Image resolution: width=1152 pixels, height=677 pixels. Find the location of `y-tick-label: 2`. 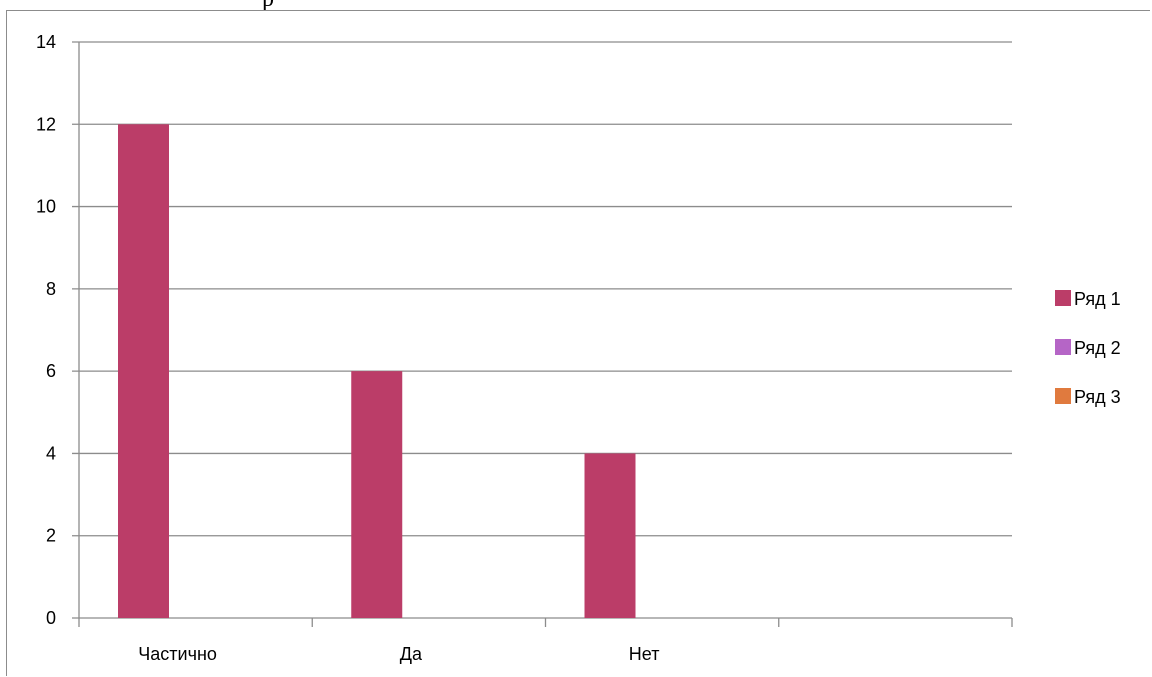

y-tick-label: 2 is located at coordinates (51, 536).